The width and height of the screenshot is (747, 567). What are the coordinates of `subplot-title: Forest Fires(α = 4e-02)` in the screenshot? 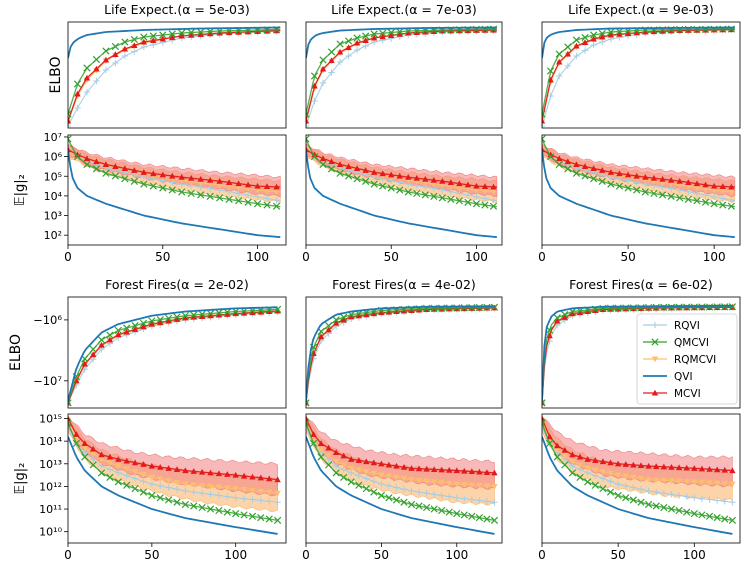 It's located at (404, 284).